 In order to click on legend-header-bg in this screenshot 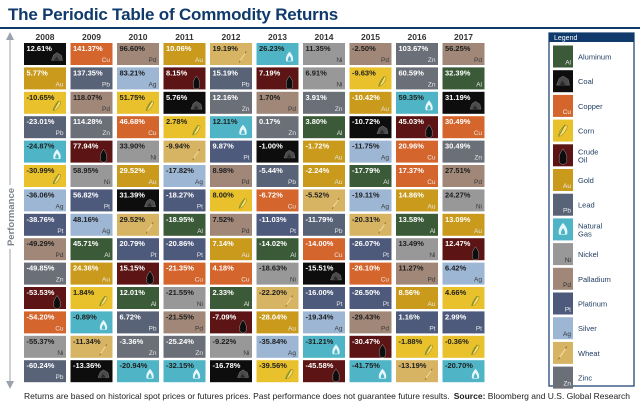, I will do `click(591, 37)`.